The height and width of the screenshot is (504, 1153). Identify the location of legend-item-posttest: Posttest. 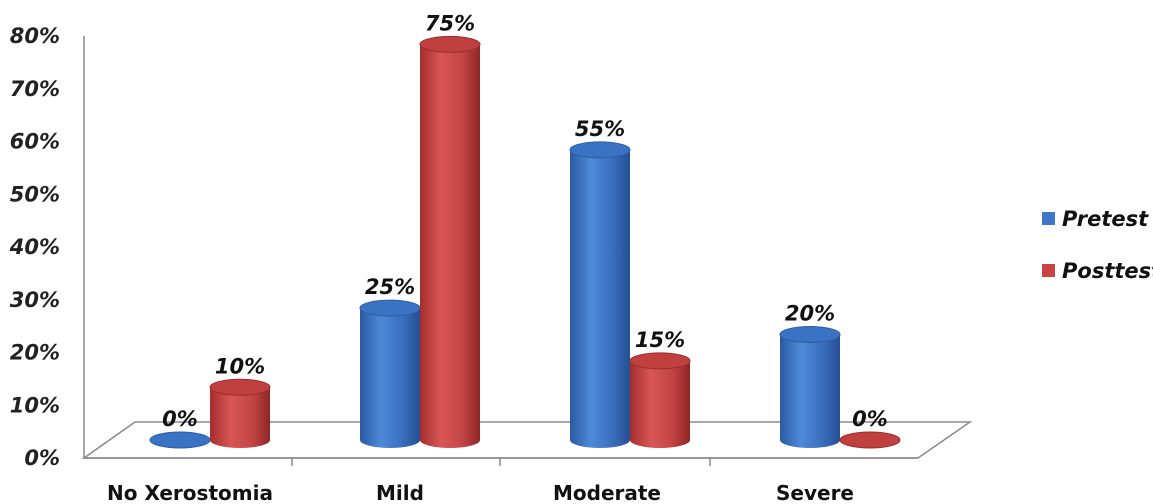
(1097, 271).